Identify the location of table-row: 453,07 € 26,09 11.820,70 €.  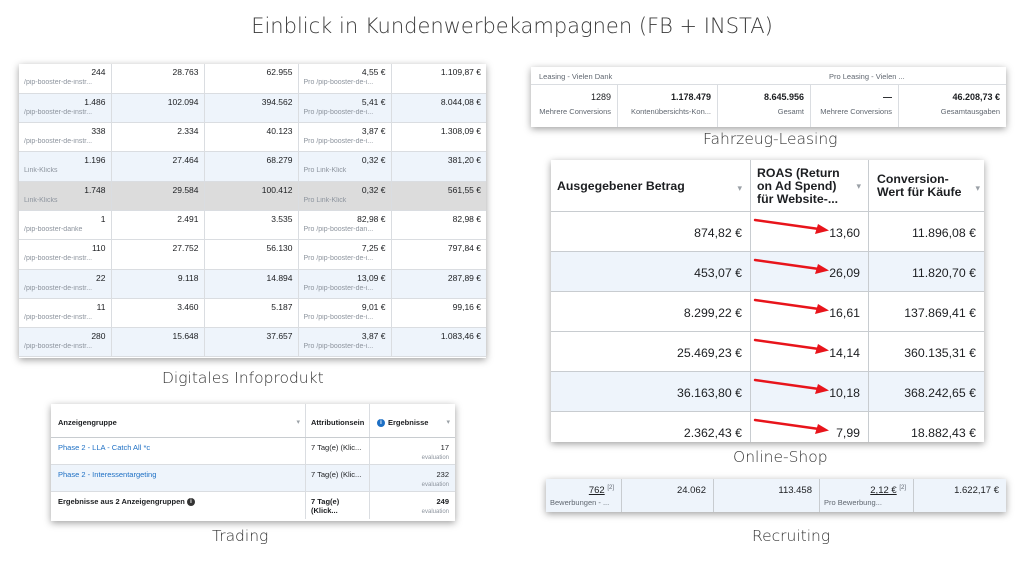
(767, 272).